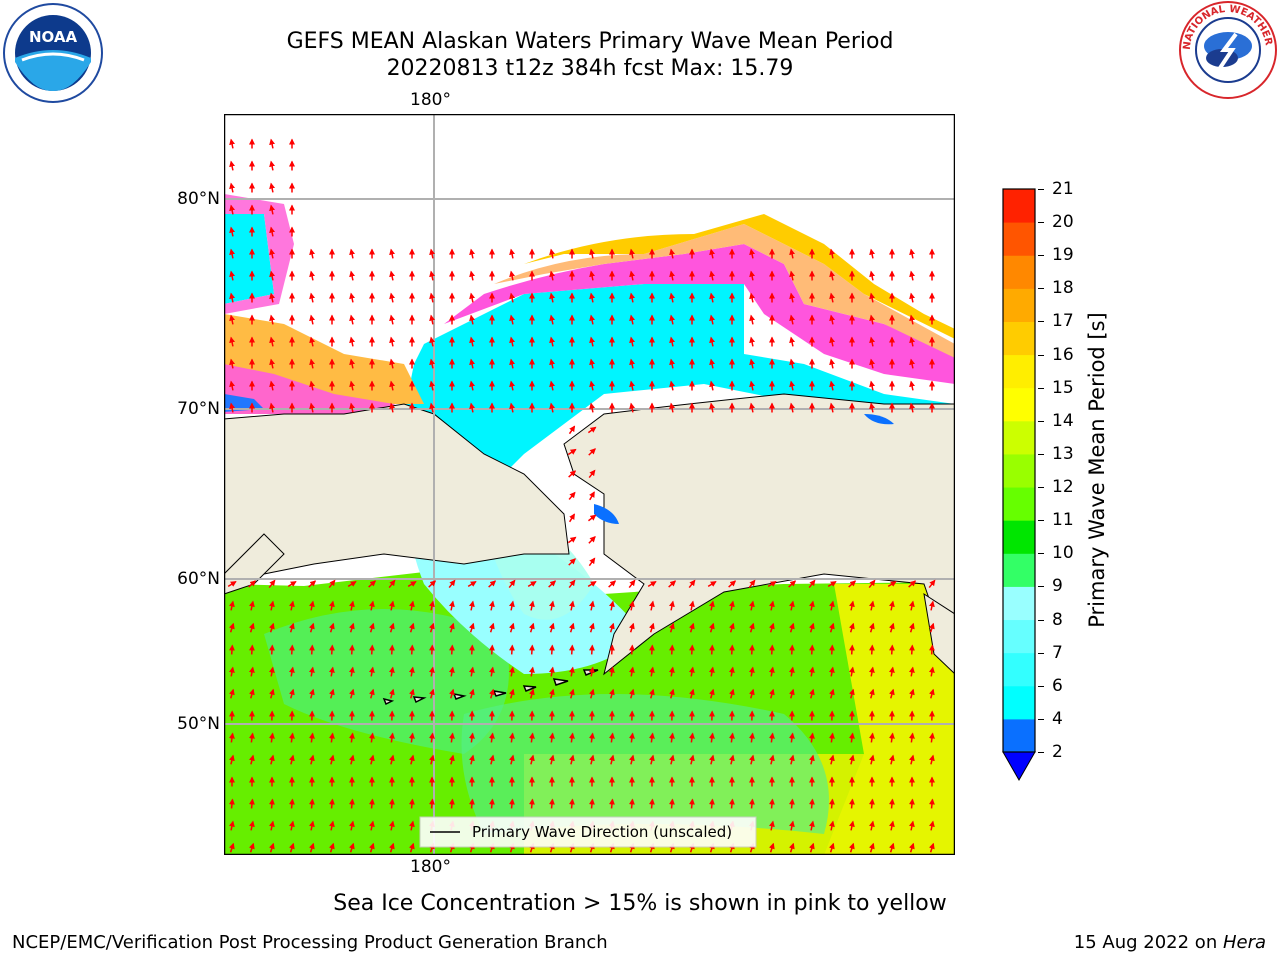 Image resolution: width=1280 pixels, height=960 pixels. What do you see at coordinates (1097, 470) in the screenshot?
I see `colorbar-label: Primary Wave Mean Period [s]` at bounding box center [1097, 470].